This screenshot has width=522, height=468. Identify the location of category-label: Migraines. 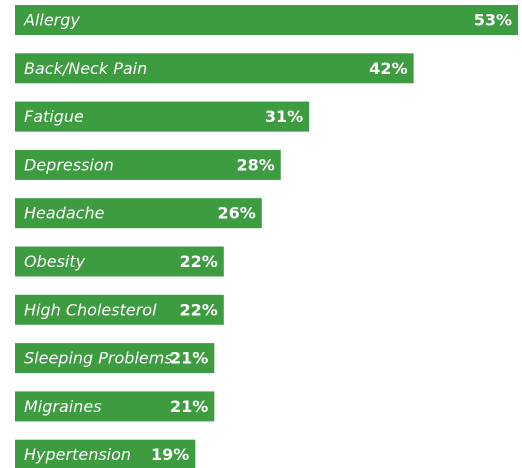
(63, 406).